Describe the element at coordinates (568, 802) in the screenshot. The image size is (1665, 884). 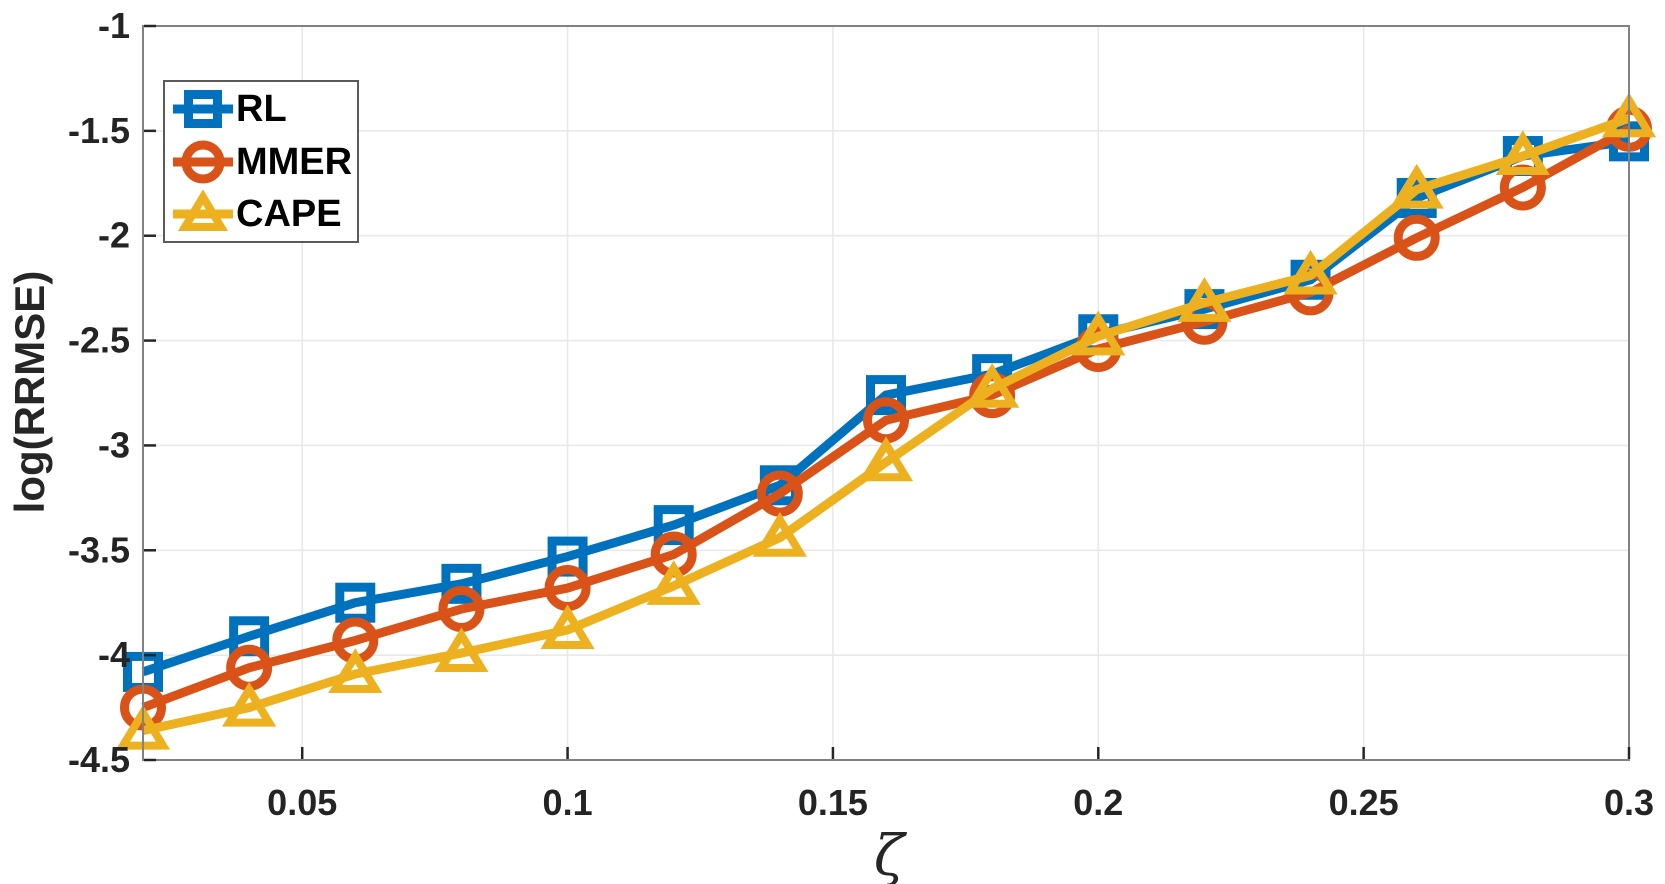
I see `x-tick-label: 0.1` at that location.